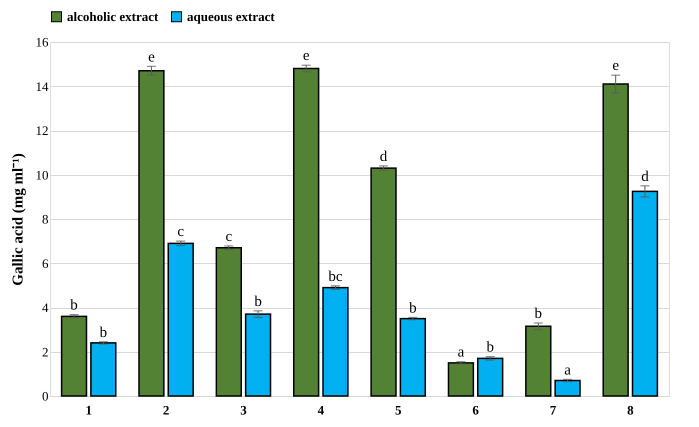 This screenshot has width=699, height=427. What do you see at coordinates (18, 219) in the screenshot?
I see `y-axis-title: Gallic acid (mg ml⁻¹)` at bounding box center [18, 219].